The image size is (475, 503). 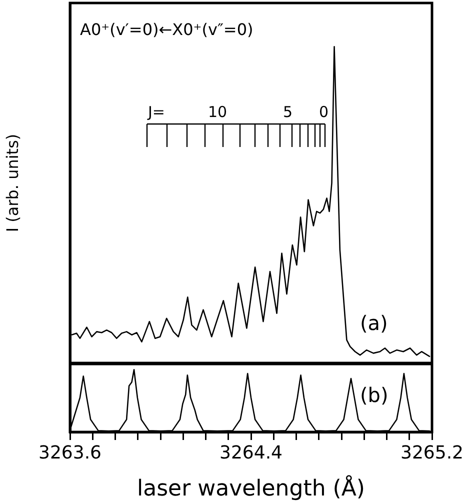 What do you see at coordinates (218, 112) in the screenshot?
I see `annotation: 10` at bounding box center [218, 112].